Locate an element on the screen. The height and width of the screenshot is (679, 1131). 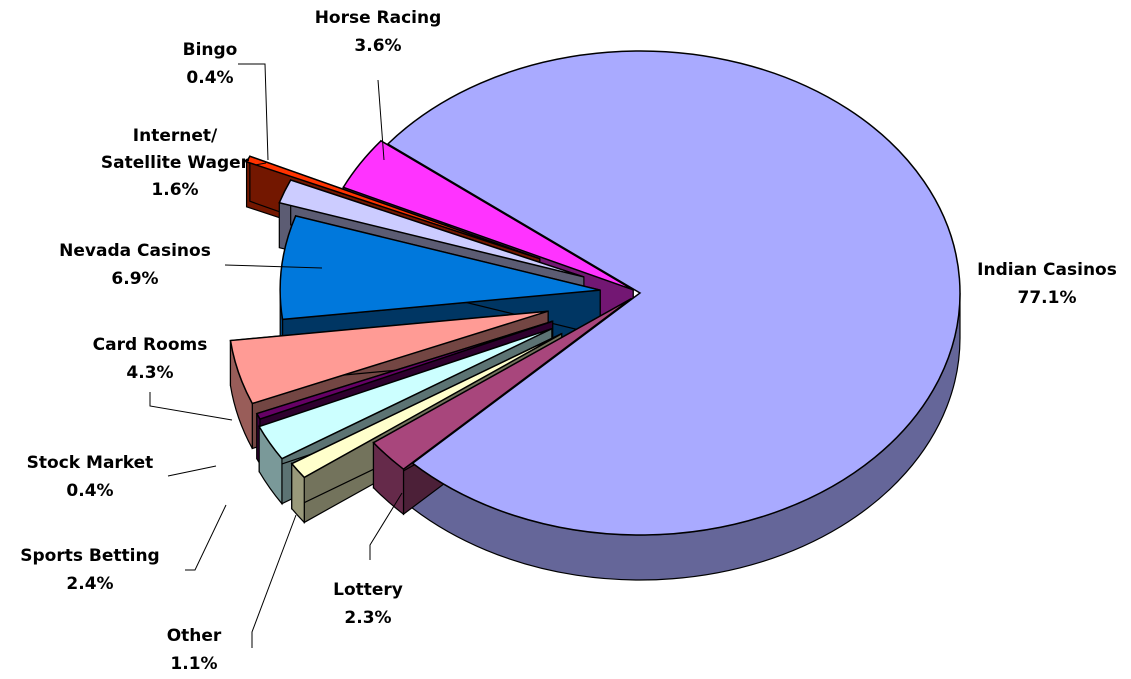
slice-value-label: 6.9% is located at coordinates (134, 279).